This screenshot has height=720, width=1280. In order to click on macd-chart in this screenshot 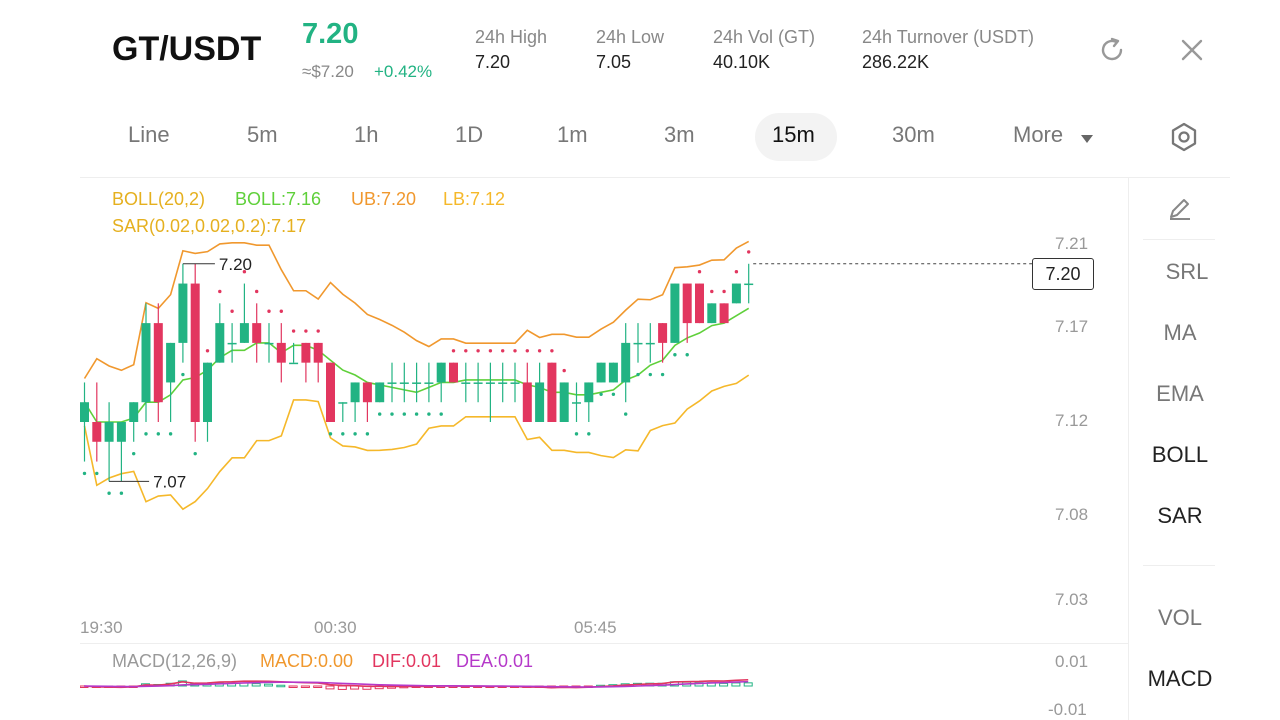, I will do `click(470, 683)`.